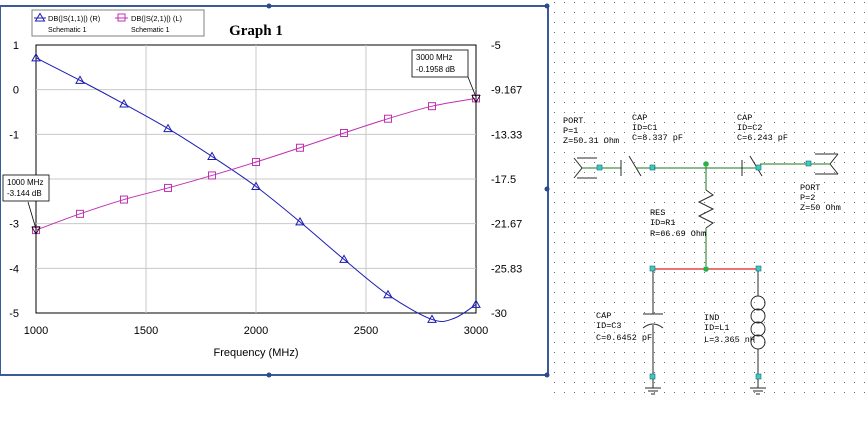 Image resolution: width=868 pixels, height=434 pixels. What do you see at coordinates (750, 128) in the screenshot?
I see `cap-c2-id: ID=C2` at bounding box center [750, 128].